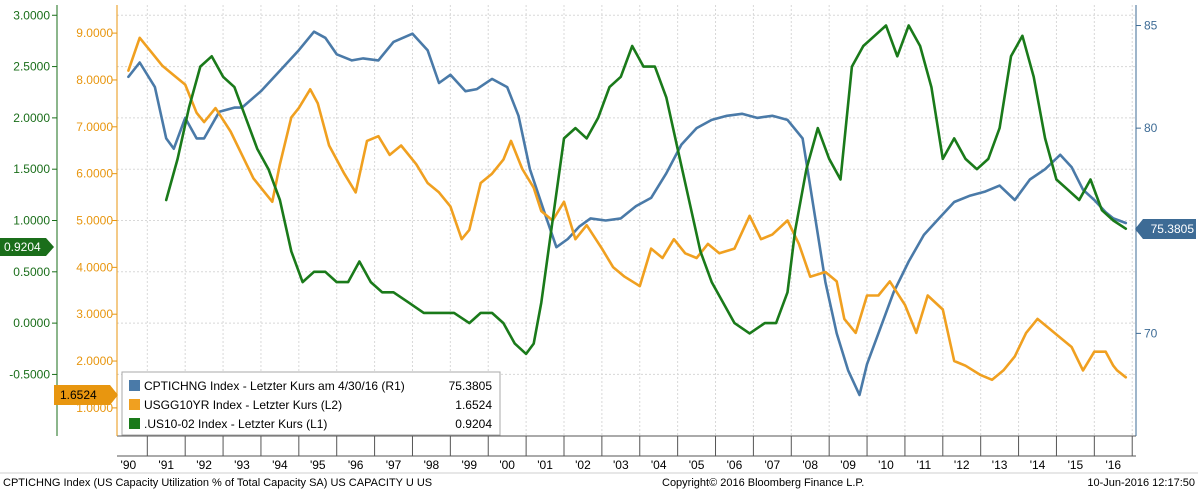  I want to click on l2-tick-label: 7.0000, so click(94, 127).